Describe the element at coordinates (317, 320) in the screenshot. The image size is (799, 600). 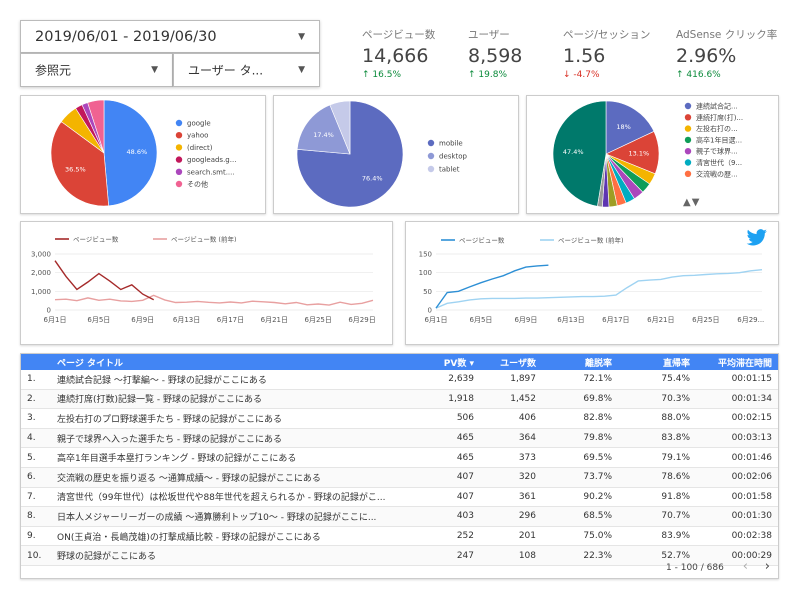
I see `x-tick-label: 6月25日` at that location.